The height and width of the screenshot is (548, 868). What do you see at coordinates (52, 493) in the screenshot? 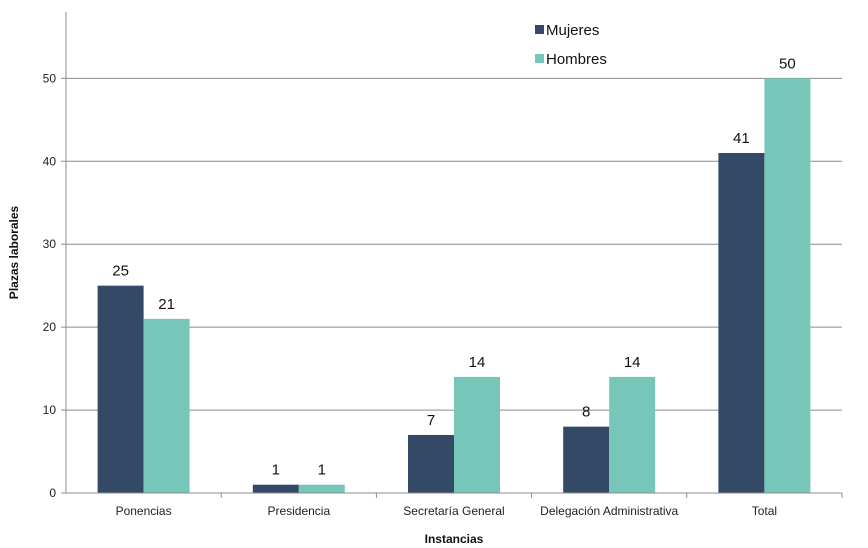
I see `y-tick-label: 0` at bounding box center [52, 493].